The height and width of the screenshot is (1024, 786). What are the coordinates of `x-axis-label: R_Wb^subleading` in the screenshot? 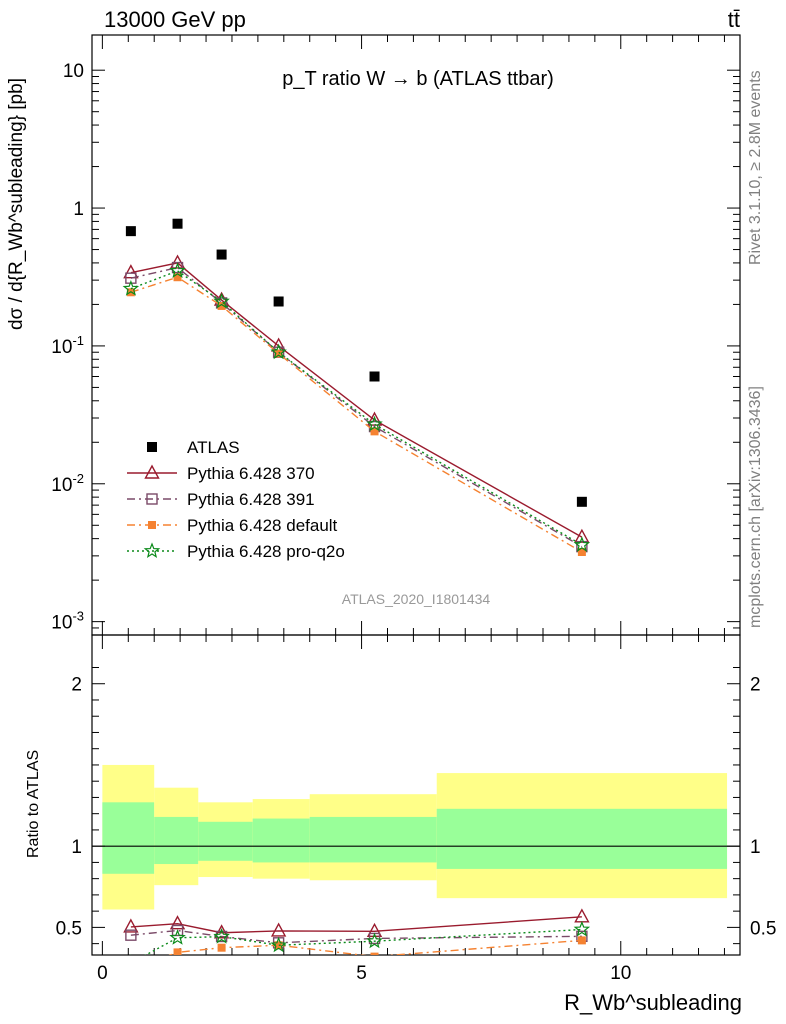 It's located at (653, 1002).